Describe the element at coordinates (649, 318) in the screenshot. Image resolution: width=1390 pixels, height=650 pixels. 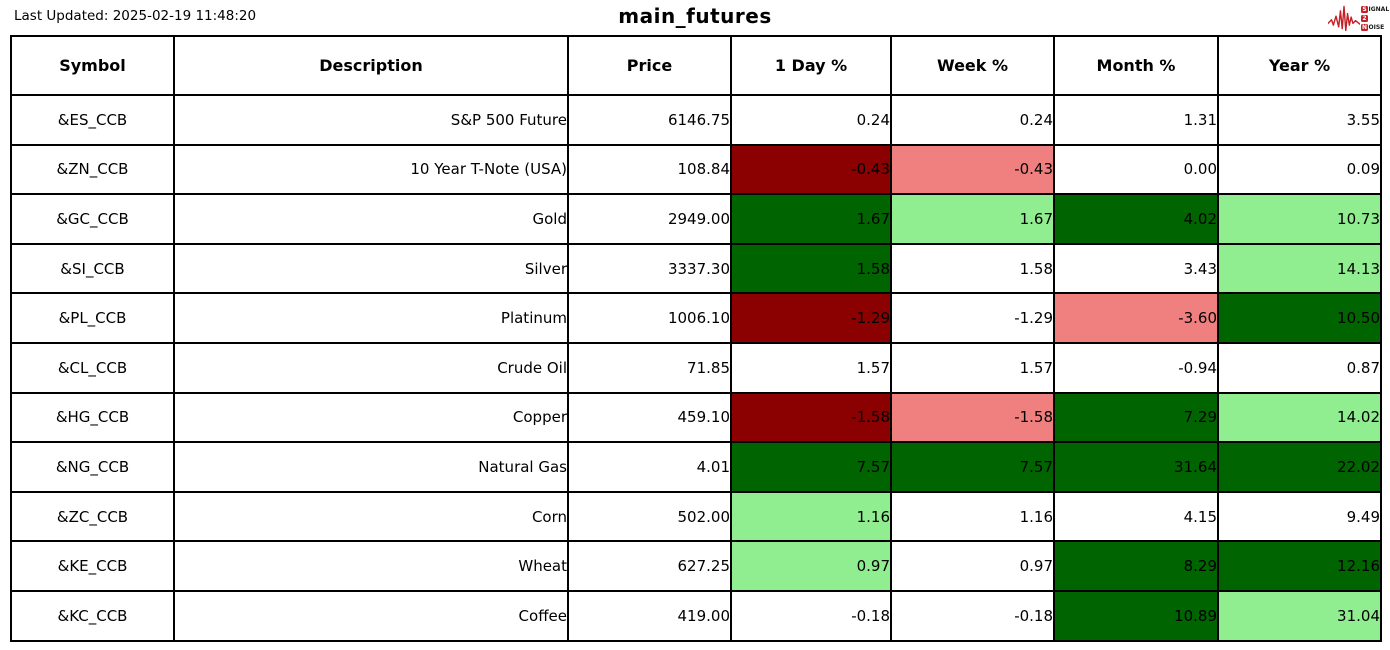
I see `price-cell: 1006.10` at that location.